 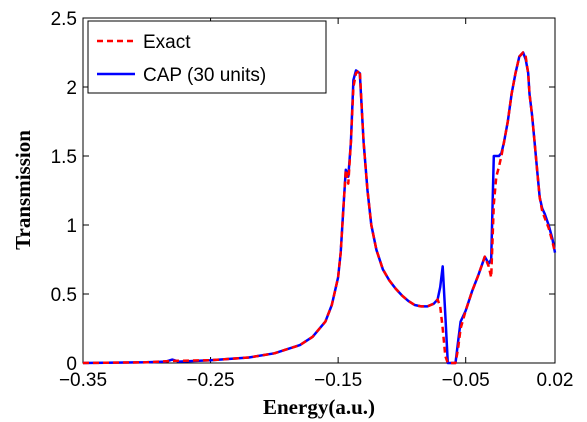 I want to click on y-tick-label: 1.5, so click(x=64, y=157).